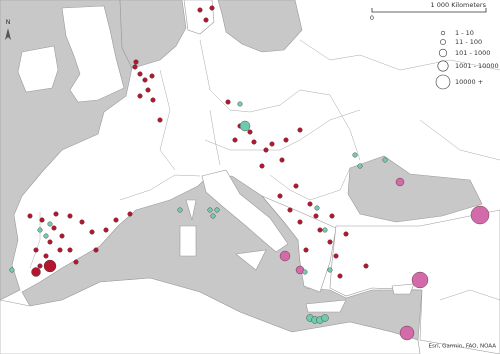  I want to click on sardinia, so click(188, 241).